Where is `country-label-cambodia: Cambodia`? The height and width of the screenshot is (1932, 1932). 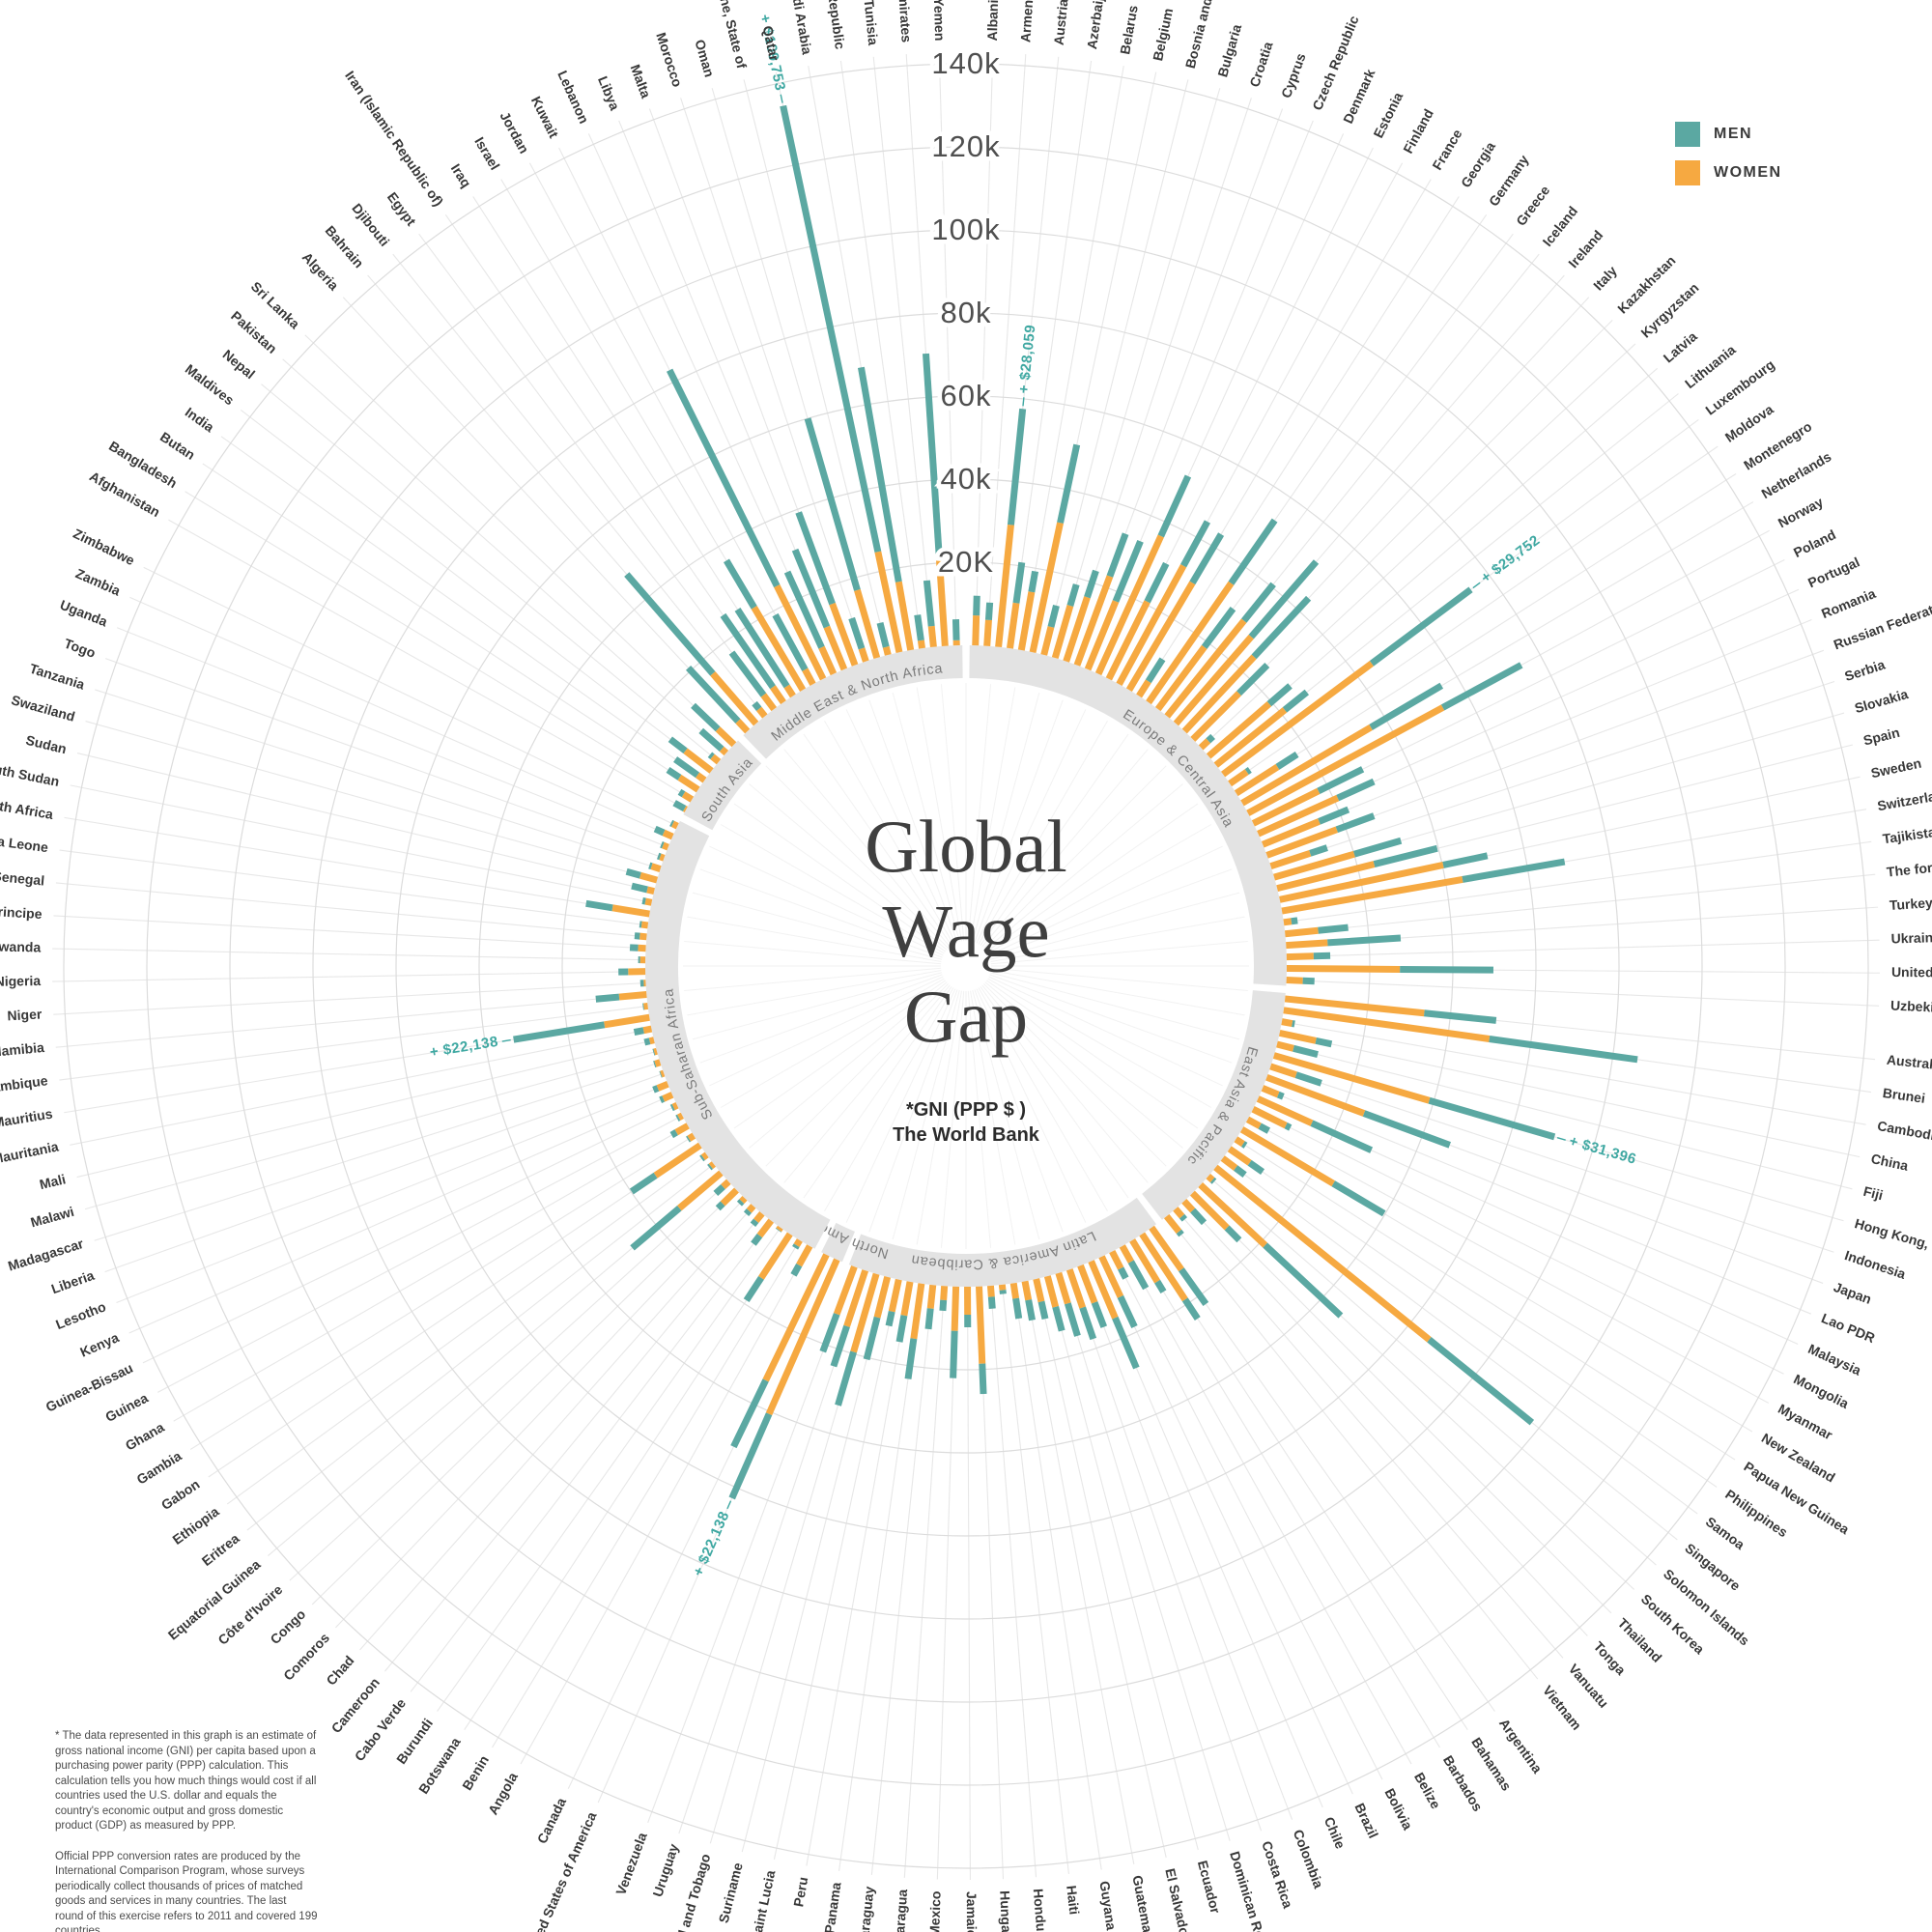 country-label-cambodia: Cambodia is located at coordinates (1904, 1131).